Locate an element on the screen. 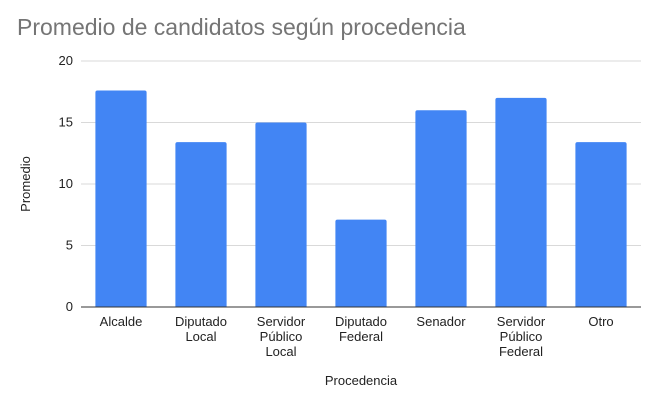 The image size is (670, 404). y-tick-label: 10 is located at coordinates (66, 183).